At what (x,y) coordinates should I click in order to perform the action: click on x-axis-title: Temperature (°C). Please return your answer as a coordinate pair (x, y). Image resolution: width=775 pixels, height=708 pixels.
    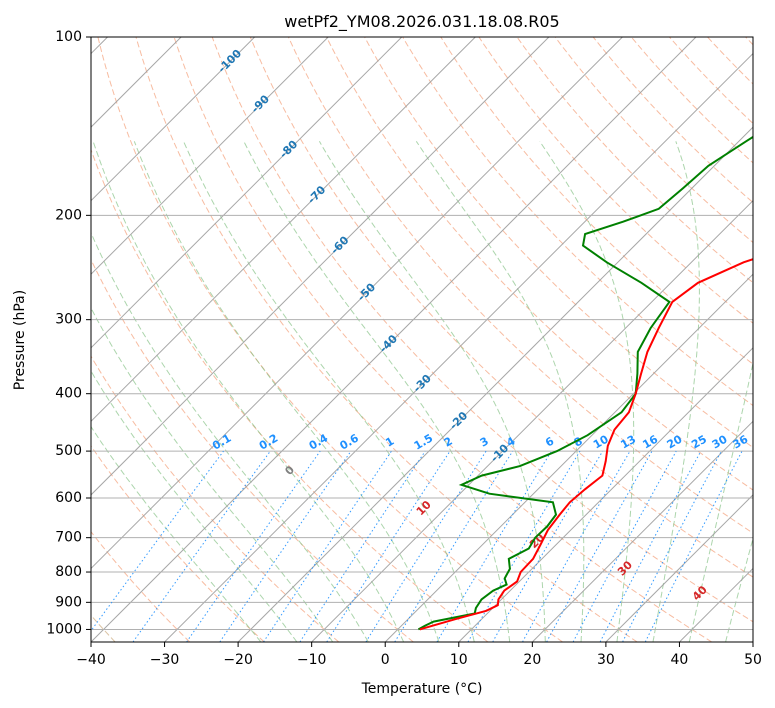
    Looking at the image, I should click on (422, 689).